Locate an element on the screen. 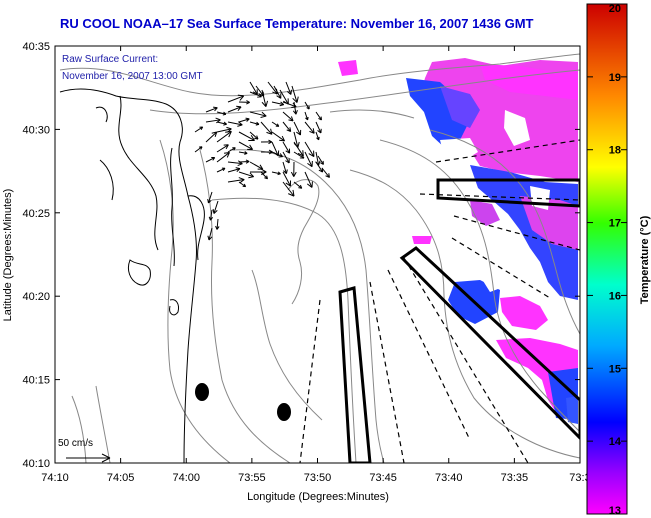 The image size is (651, 518). scale-label: 50 cm/s is located at coordinates (75, 443).